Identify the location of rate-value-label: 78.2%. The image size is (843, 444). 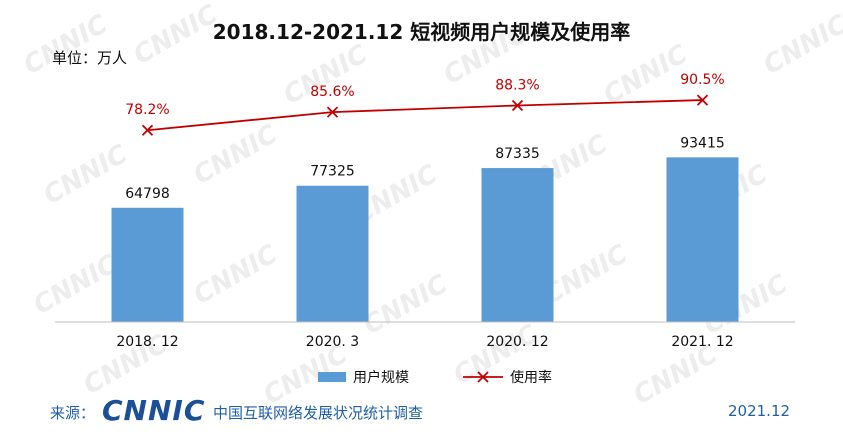
(147, 110).